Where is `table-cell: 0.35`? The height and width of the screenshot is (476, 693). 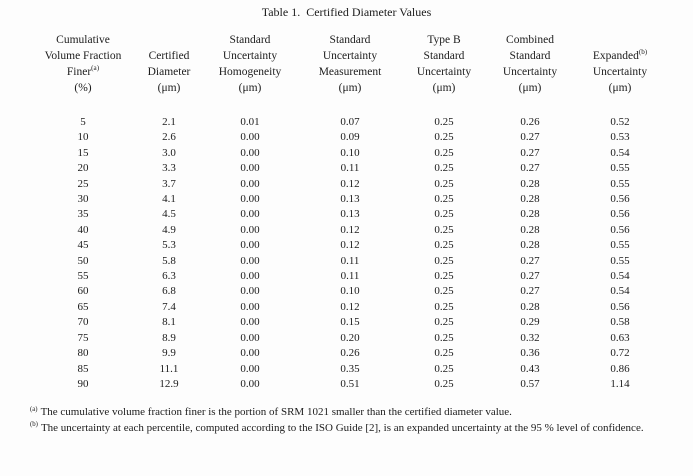 table-cell: 0.35 is located at coordinates (350, 368).